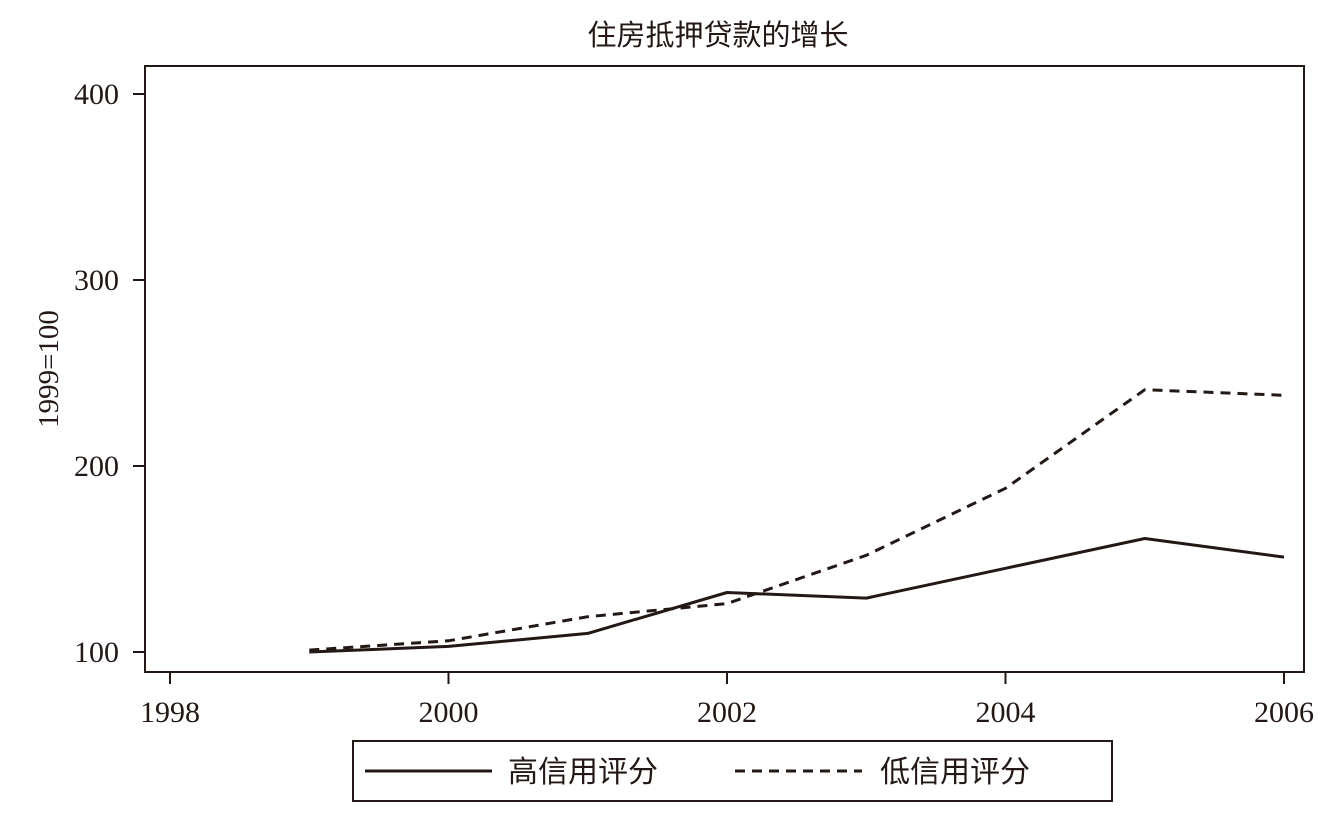  Describe the element at coordinates (797, 595) in the screenshot. I see `series-line-high-credit` at that location.